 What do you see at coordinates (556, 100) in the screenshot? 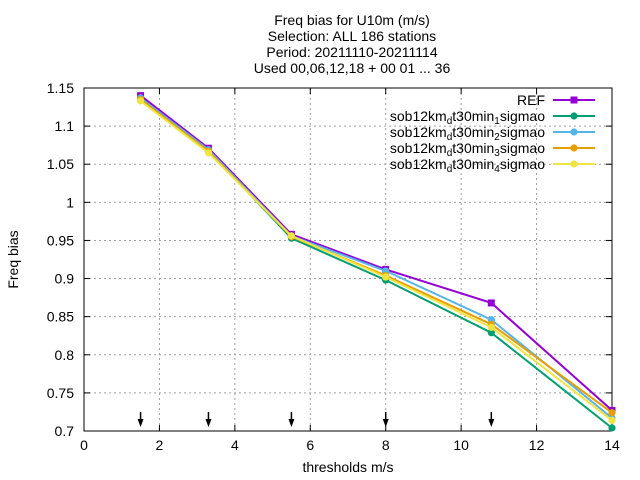
I see `legend-entry: REF` at bounding box center [556, 100].